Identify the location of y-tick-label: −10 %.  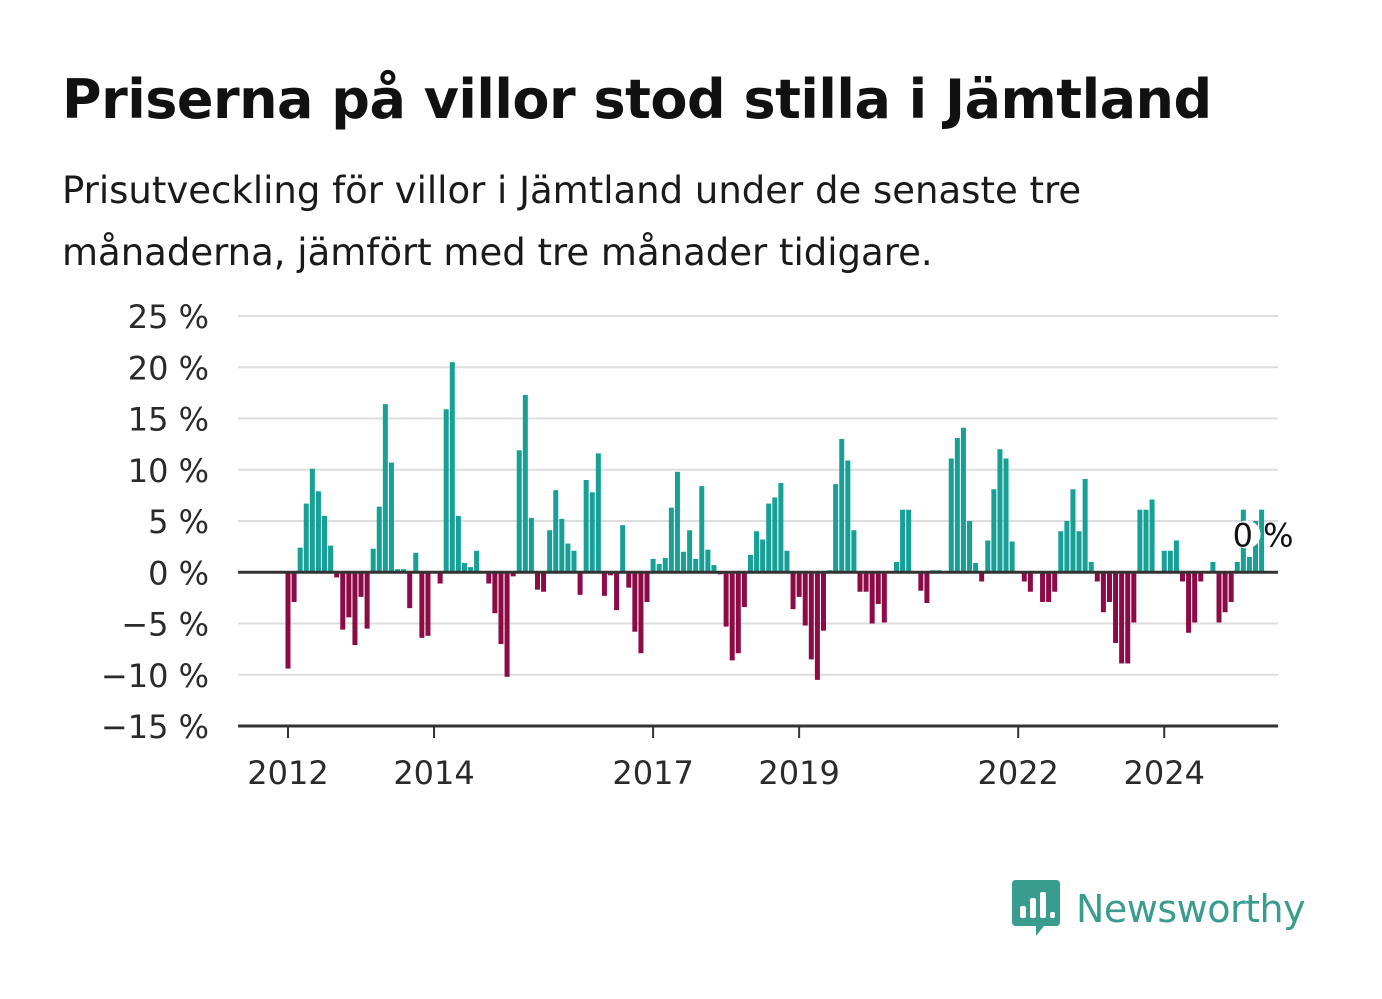
(155, 676).